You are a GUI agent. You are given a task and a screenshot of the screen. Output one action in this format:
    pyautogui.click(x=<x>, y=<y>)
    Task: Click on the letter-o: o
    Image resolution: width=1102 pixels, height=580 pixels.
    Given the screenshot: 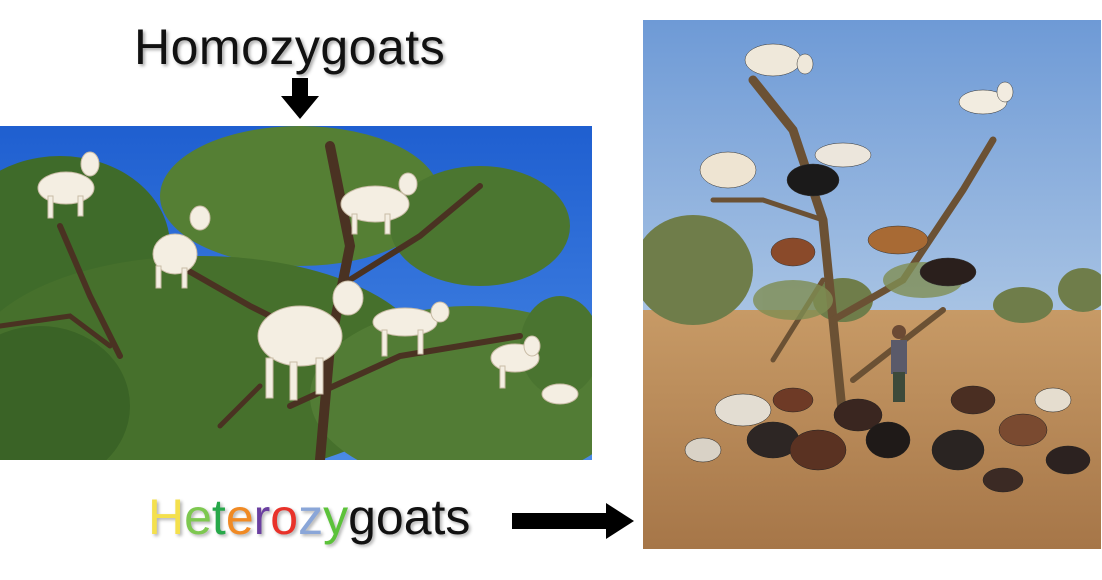 What is the action you would take?
    pyautogui.click(x=284, y=517)
    